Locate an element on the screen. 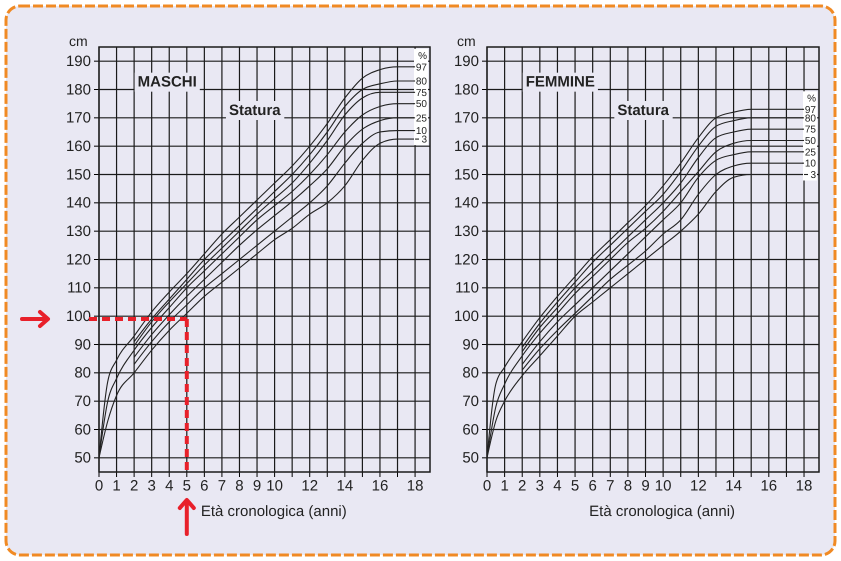  text: FEMMINE is located at coordinates (560, 82).